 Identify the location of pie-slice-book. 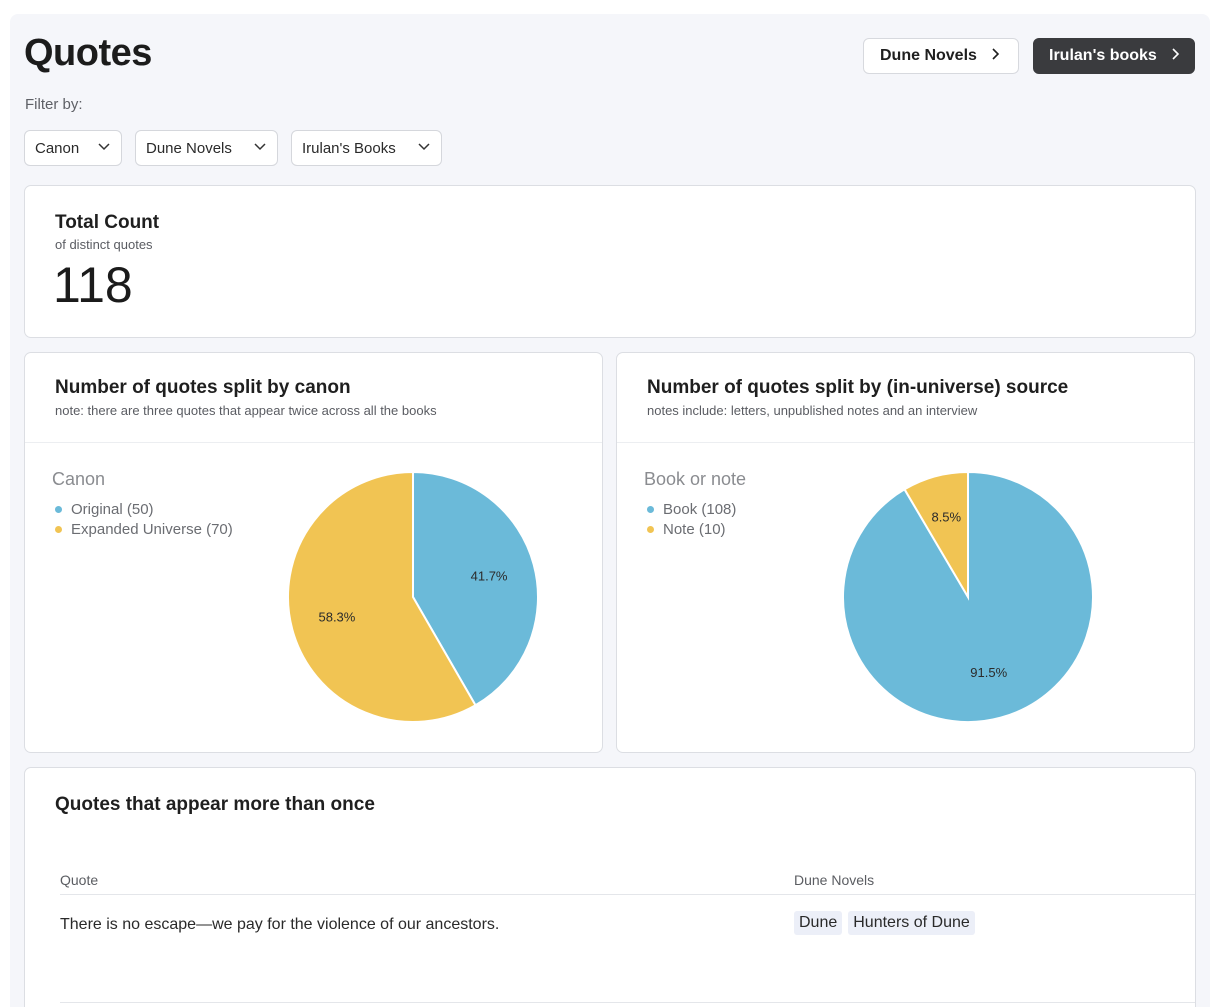
(968, 596).